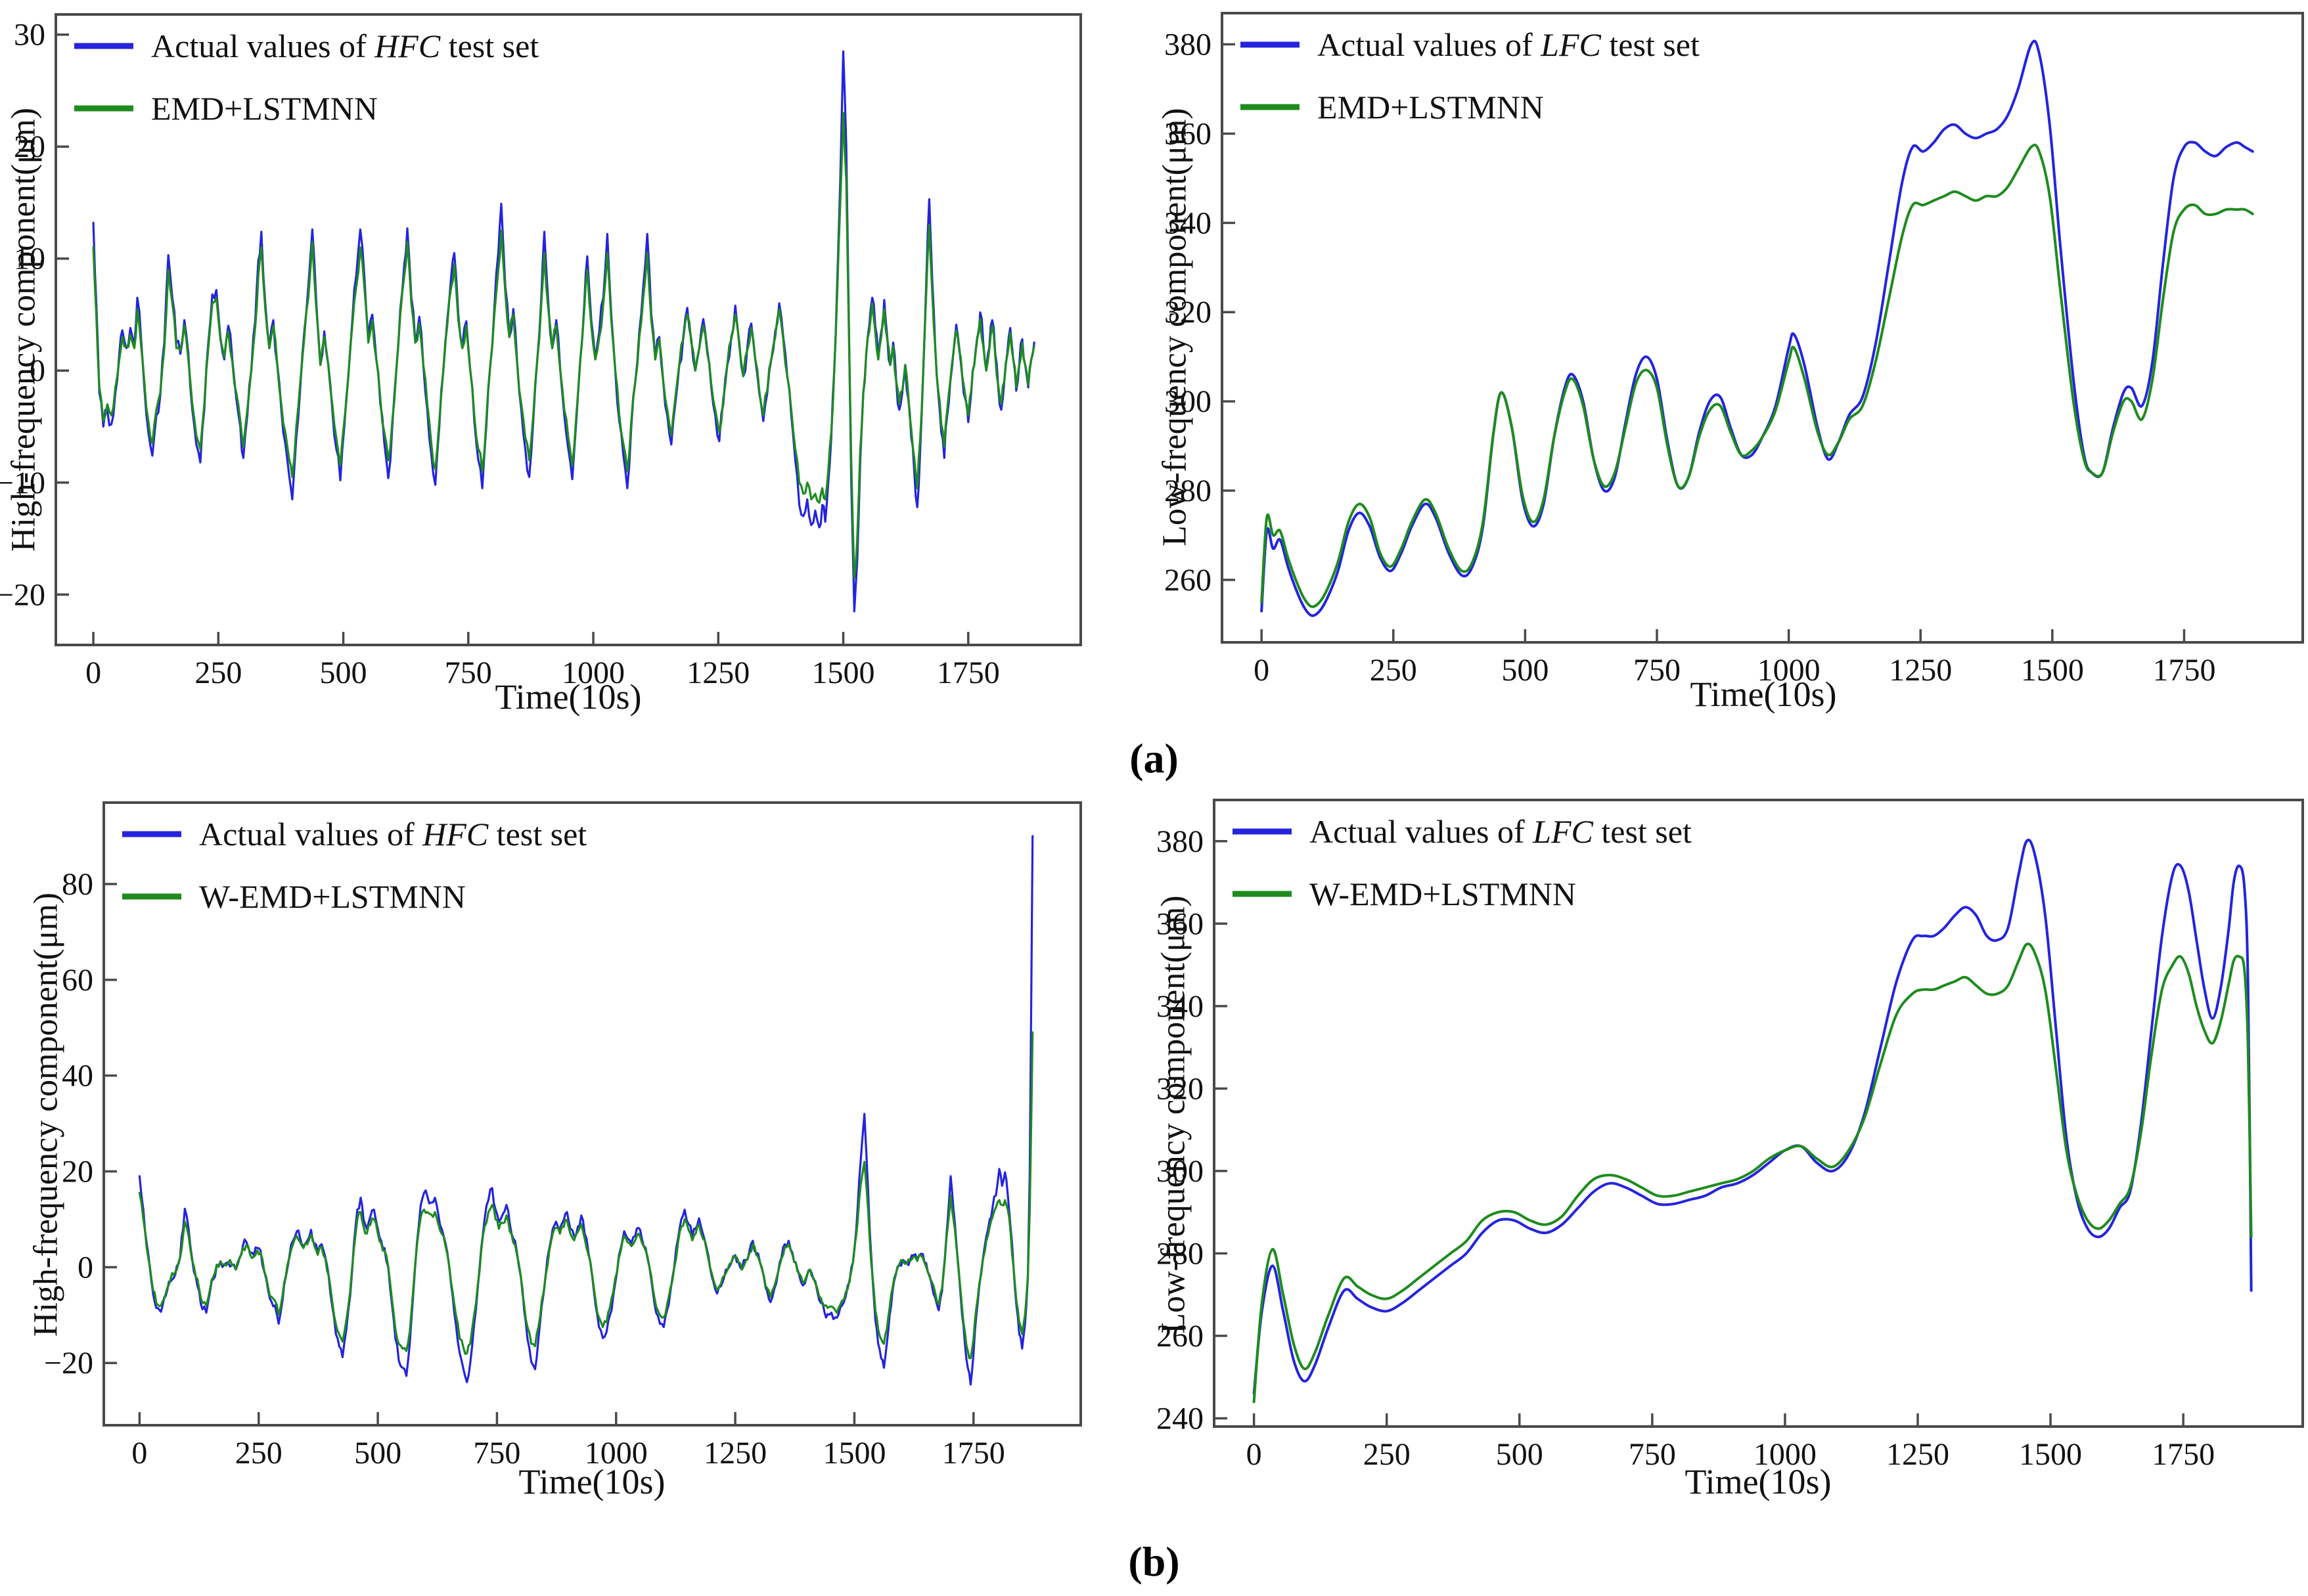  Describe the element at coordinates (1154, 758) in the screenshot. I see `caption-a: (a)` at that location.